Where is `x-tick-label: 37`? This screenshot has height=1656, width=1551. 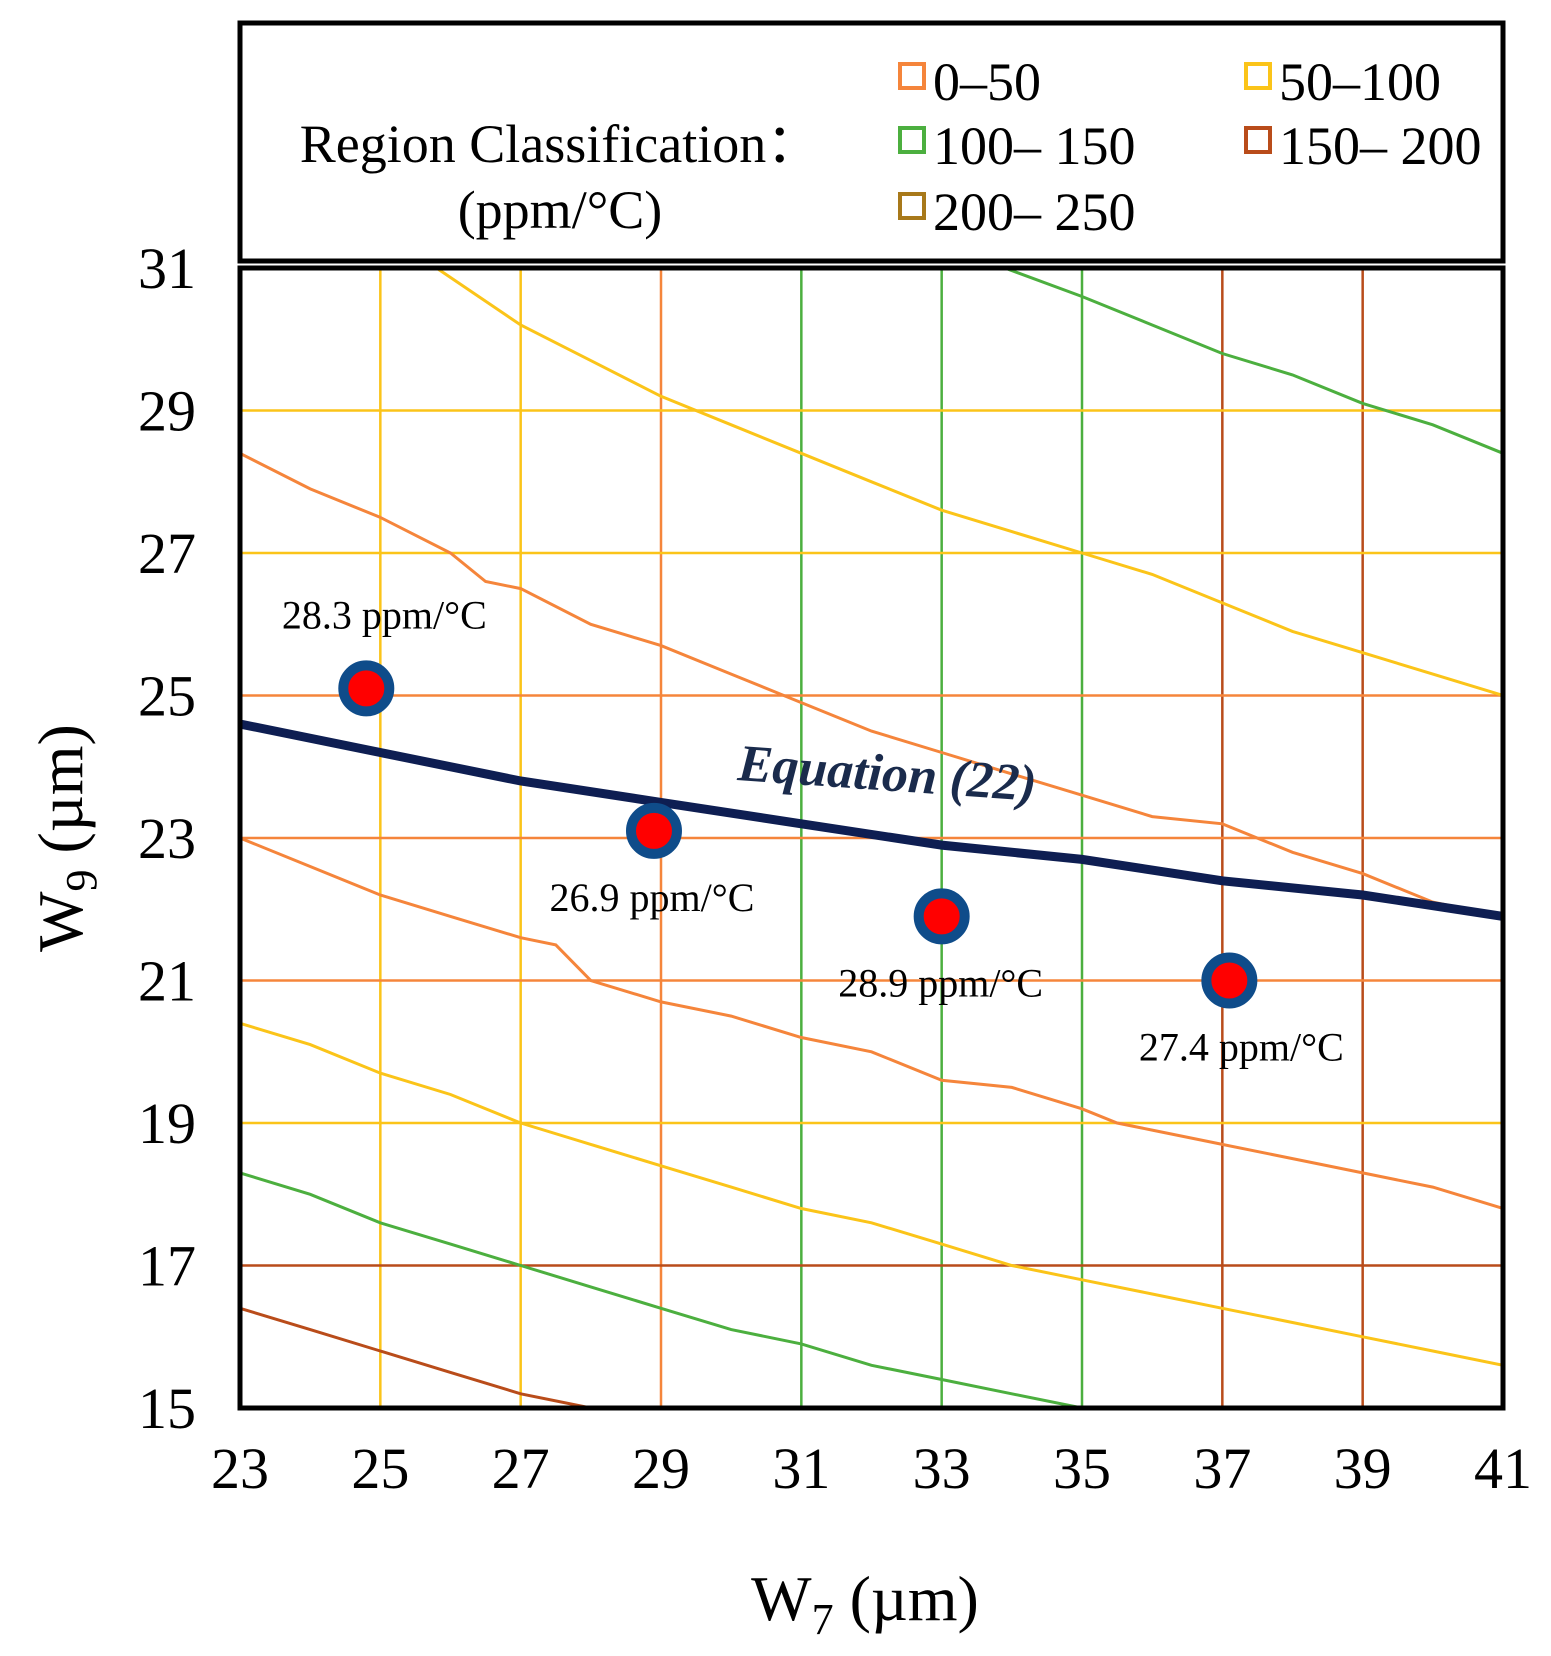
x-tick-label: 37 is located at coordinates (1222, 1468).